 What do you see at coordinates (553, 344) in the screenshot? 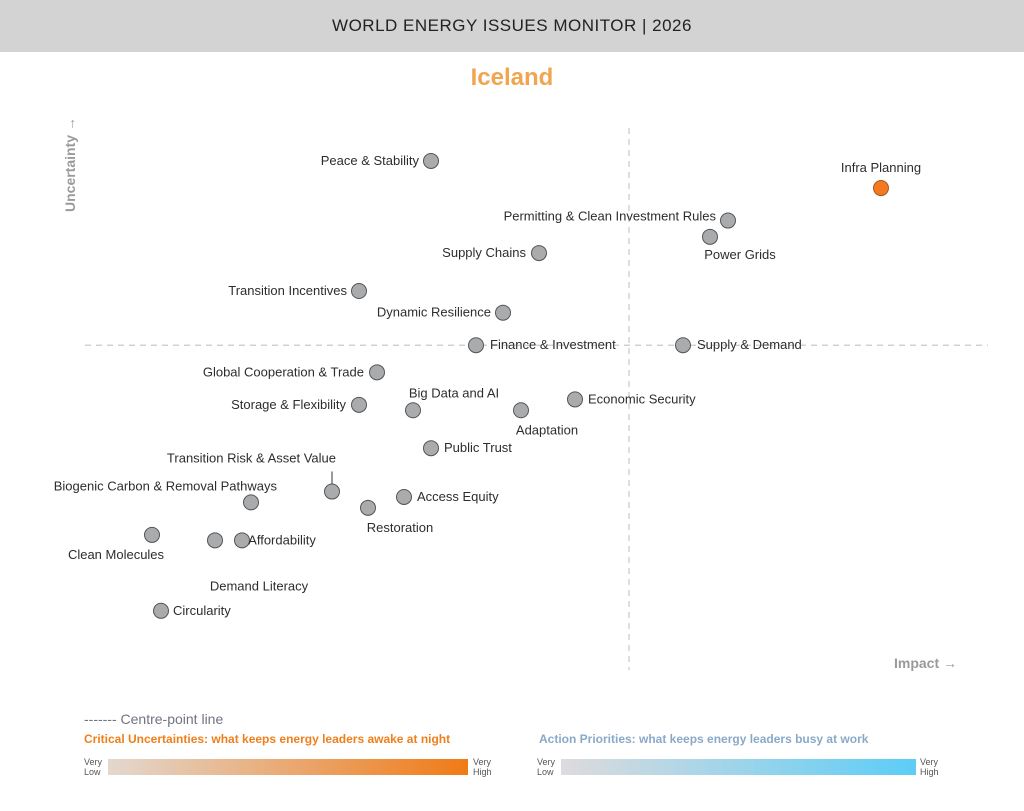
I see `label-finance-investment: Finance & Investment` at bounding box center [553, 344].